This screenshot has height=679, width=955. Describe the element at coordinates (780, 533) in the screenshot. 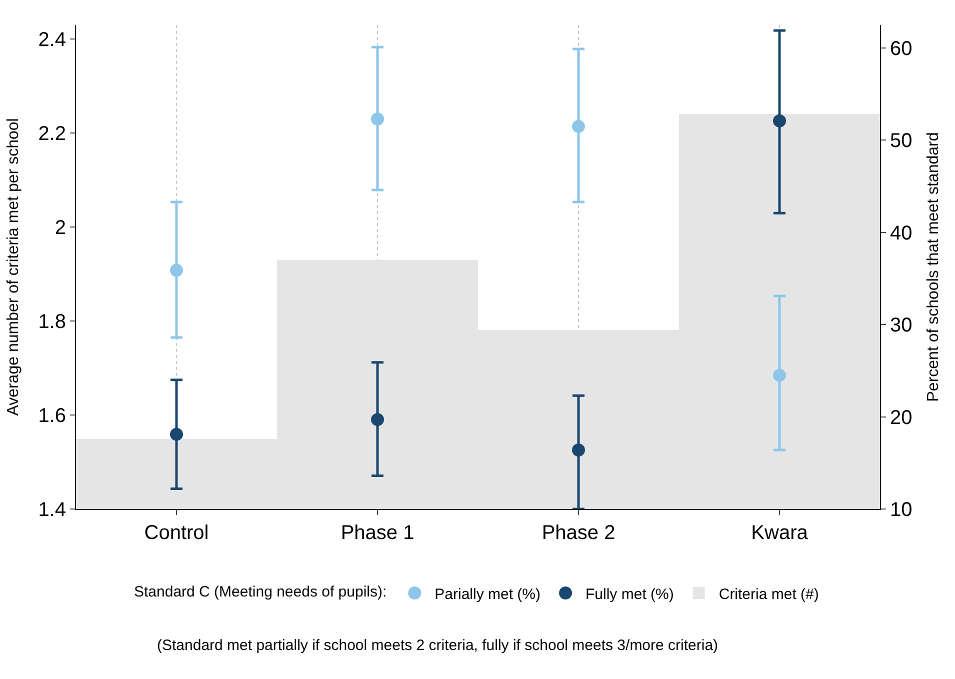

I see `x-tick-label: Kwara` at that location.